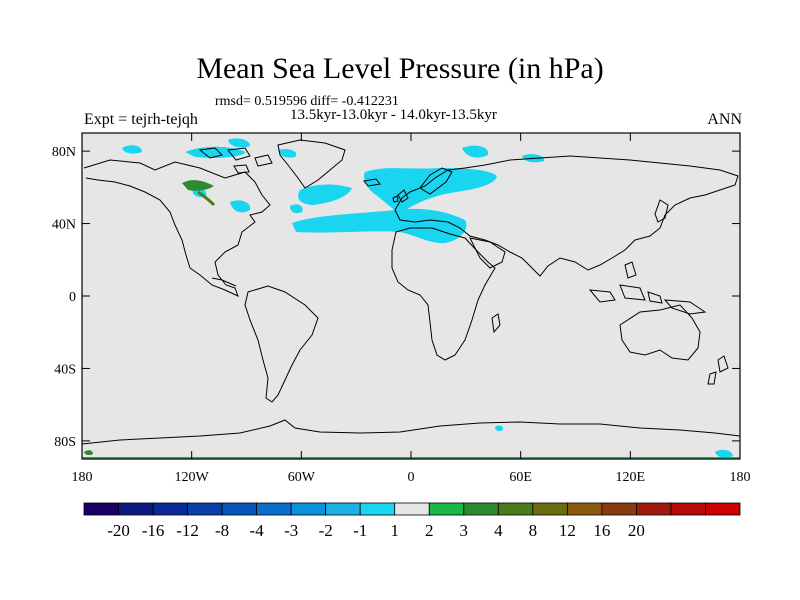 The width and height of the screenshot is (800, 600). What do you see at coordinates (326, 530) in the screenshot?
I see `colorbar-label: -2` at bounding box center [326, 530].